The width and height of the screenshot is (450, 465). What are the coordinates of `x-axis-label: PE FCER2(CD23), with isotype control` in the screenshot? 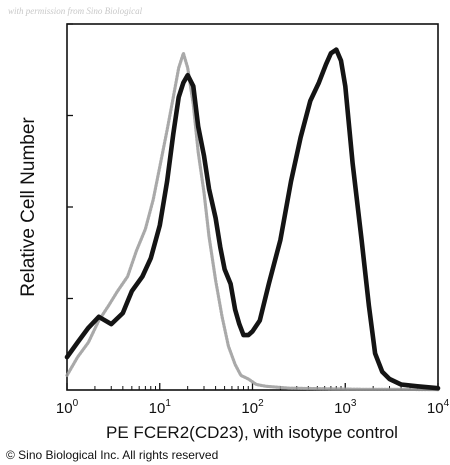 It's located at (252, 432).